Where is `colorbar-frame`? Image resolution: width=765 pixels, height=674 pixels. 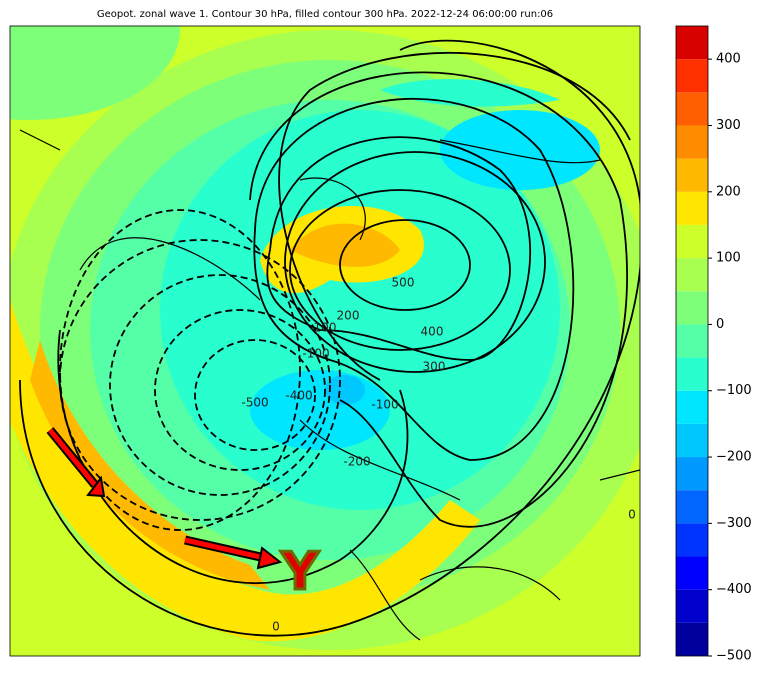
colorbar-frame is located at coordinates (692, 341).